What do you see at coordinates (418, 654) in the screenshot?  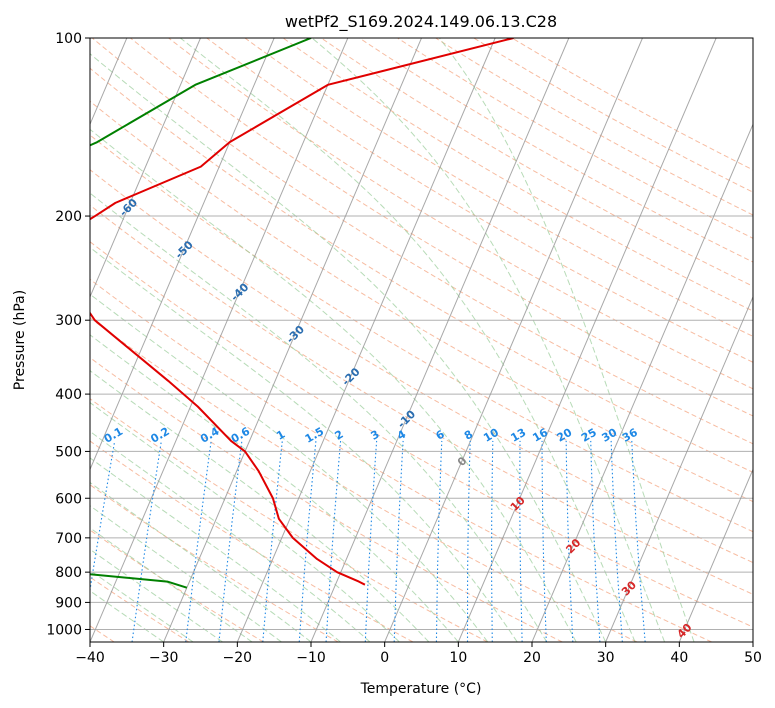 I see `x-axis: −40 −30 −20 −10 0 10 20 30 40 50` at bounding box center [418, 654].